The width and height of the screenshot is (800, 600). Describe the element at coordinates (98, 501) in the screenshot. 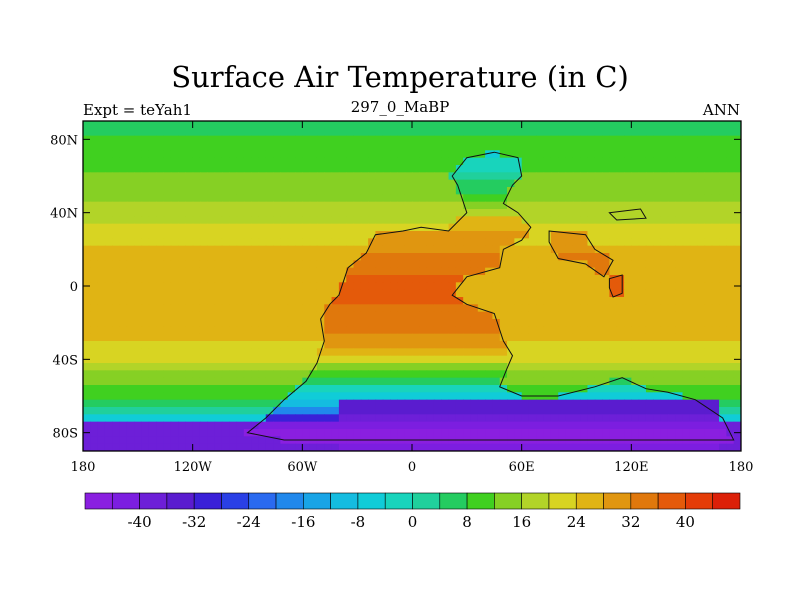

I see `colorbar-swatch` at that location.